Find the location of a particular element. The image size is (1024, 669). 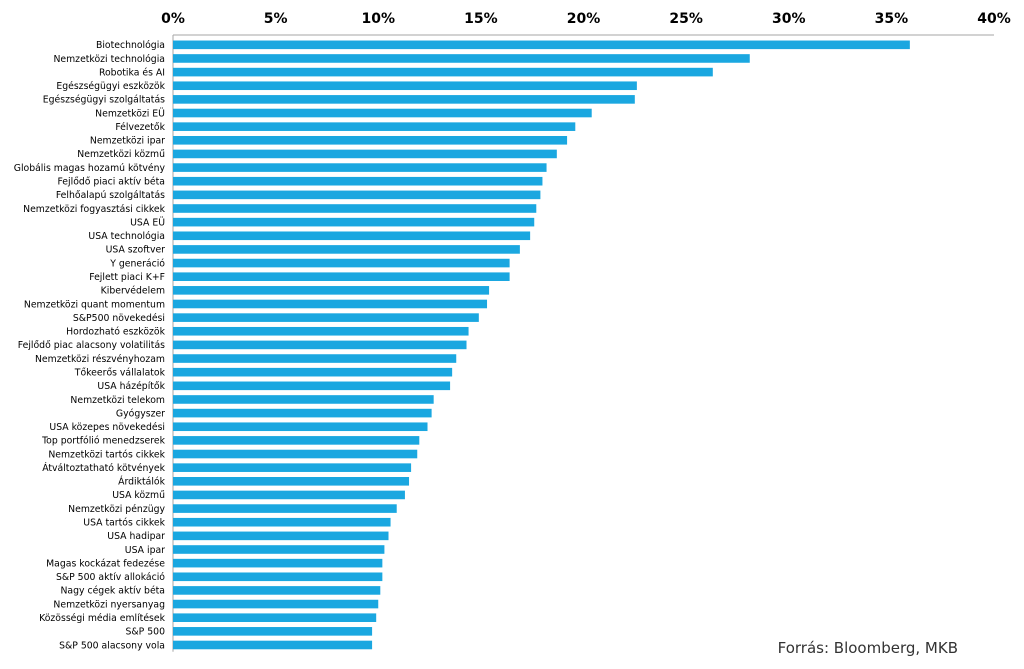

category-label: Gyógyszer is located at coordinates (140, 413).